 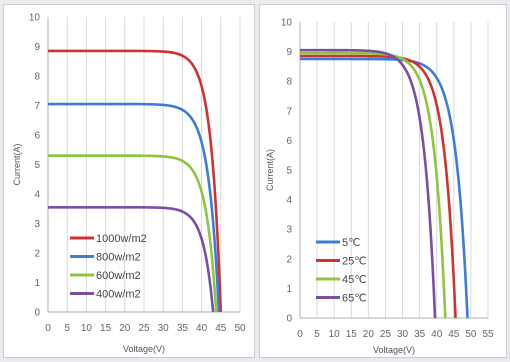 What do you see at coordinates (118, 295) in the screenshot?
I see `legend-label: 400w/m2` at bounding box center [118, 295].